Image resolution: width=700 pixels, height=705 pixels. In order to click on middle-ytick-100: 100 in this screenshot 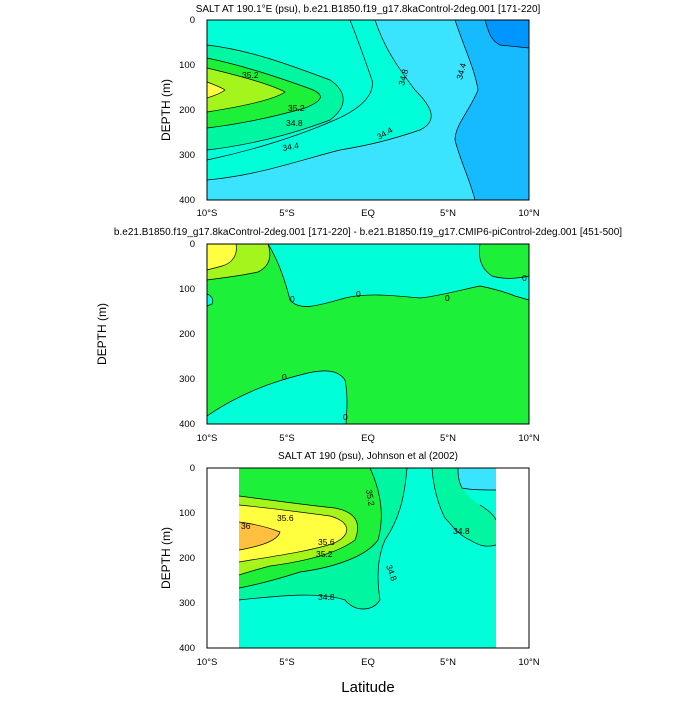, I will do `click(187, 289)`.